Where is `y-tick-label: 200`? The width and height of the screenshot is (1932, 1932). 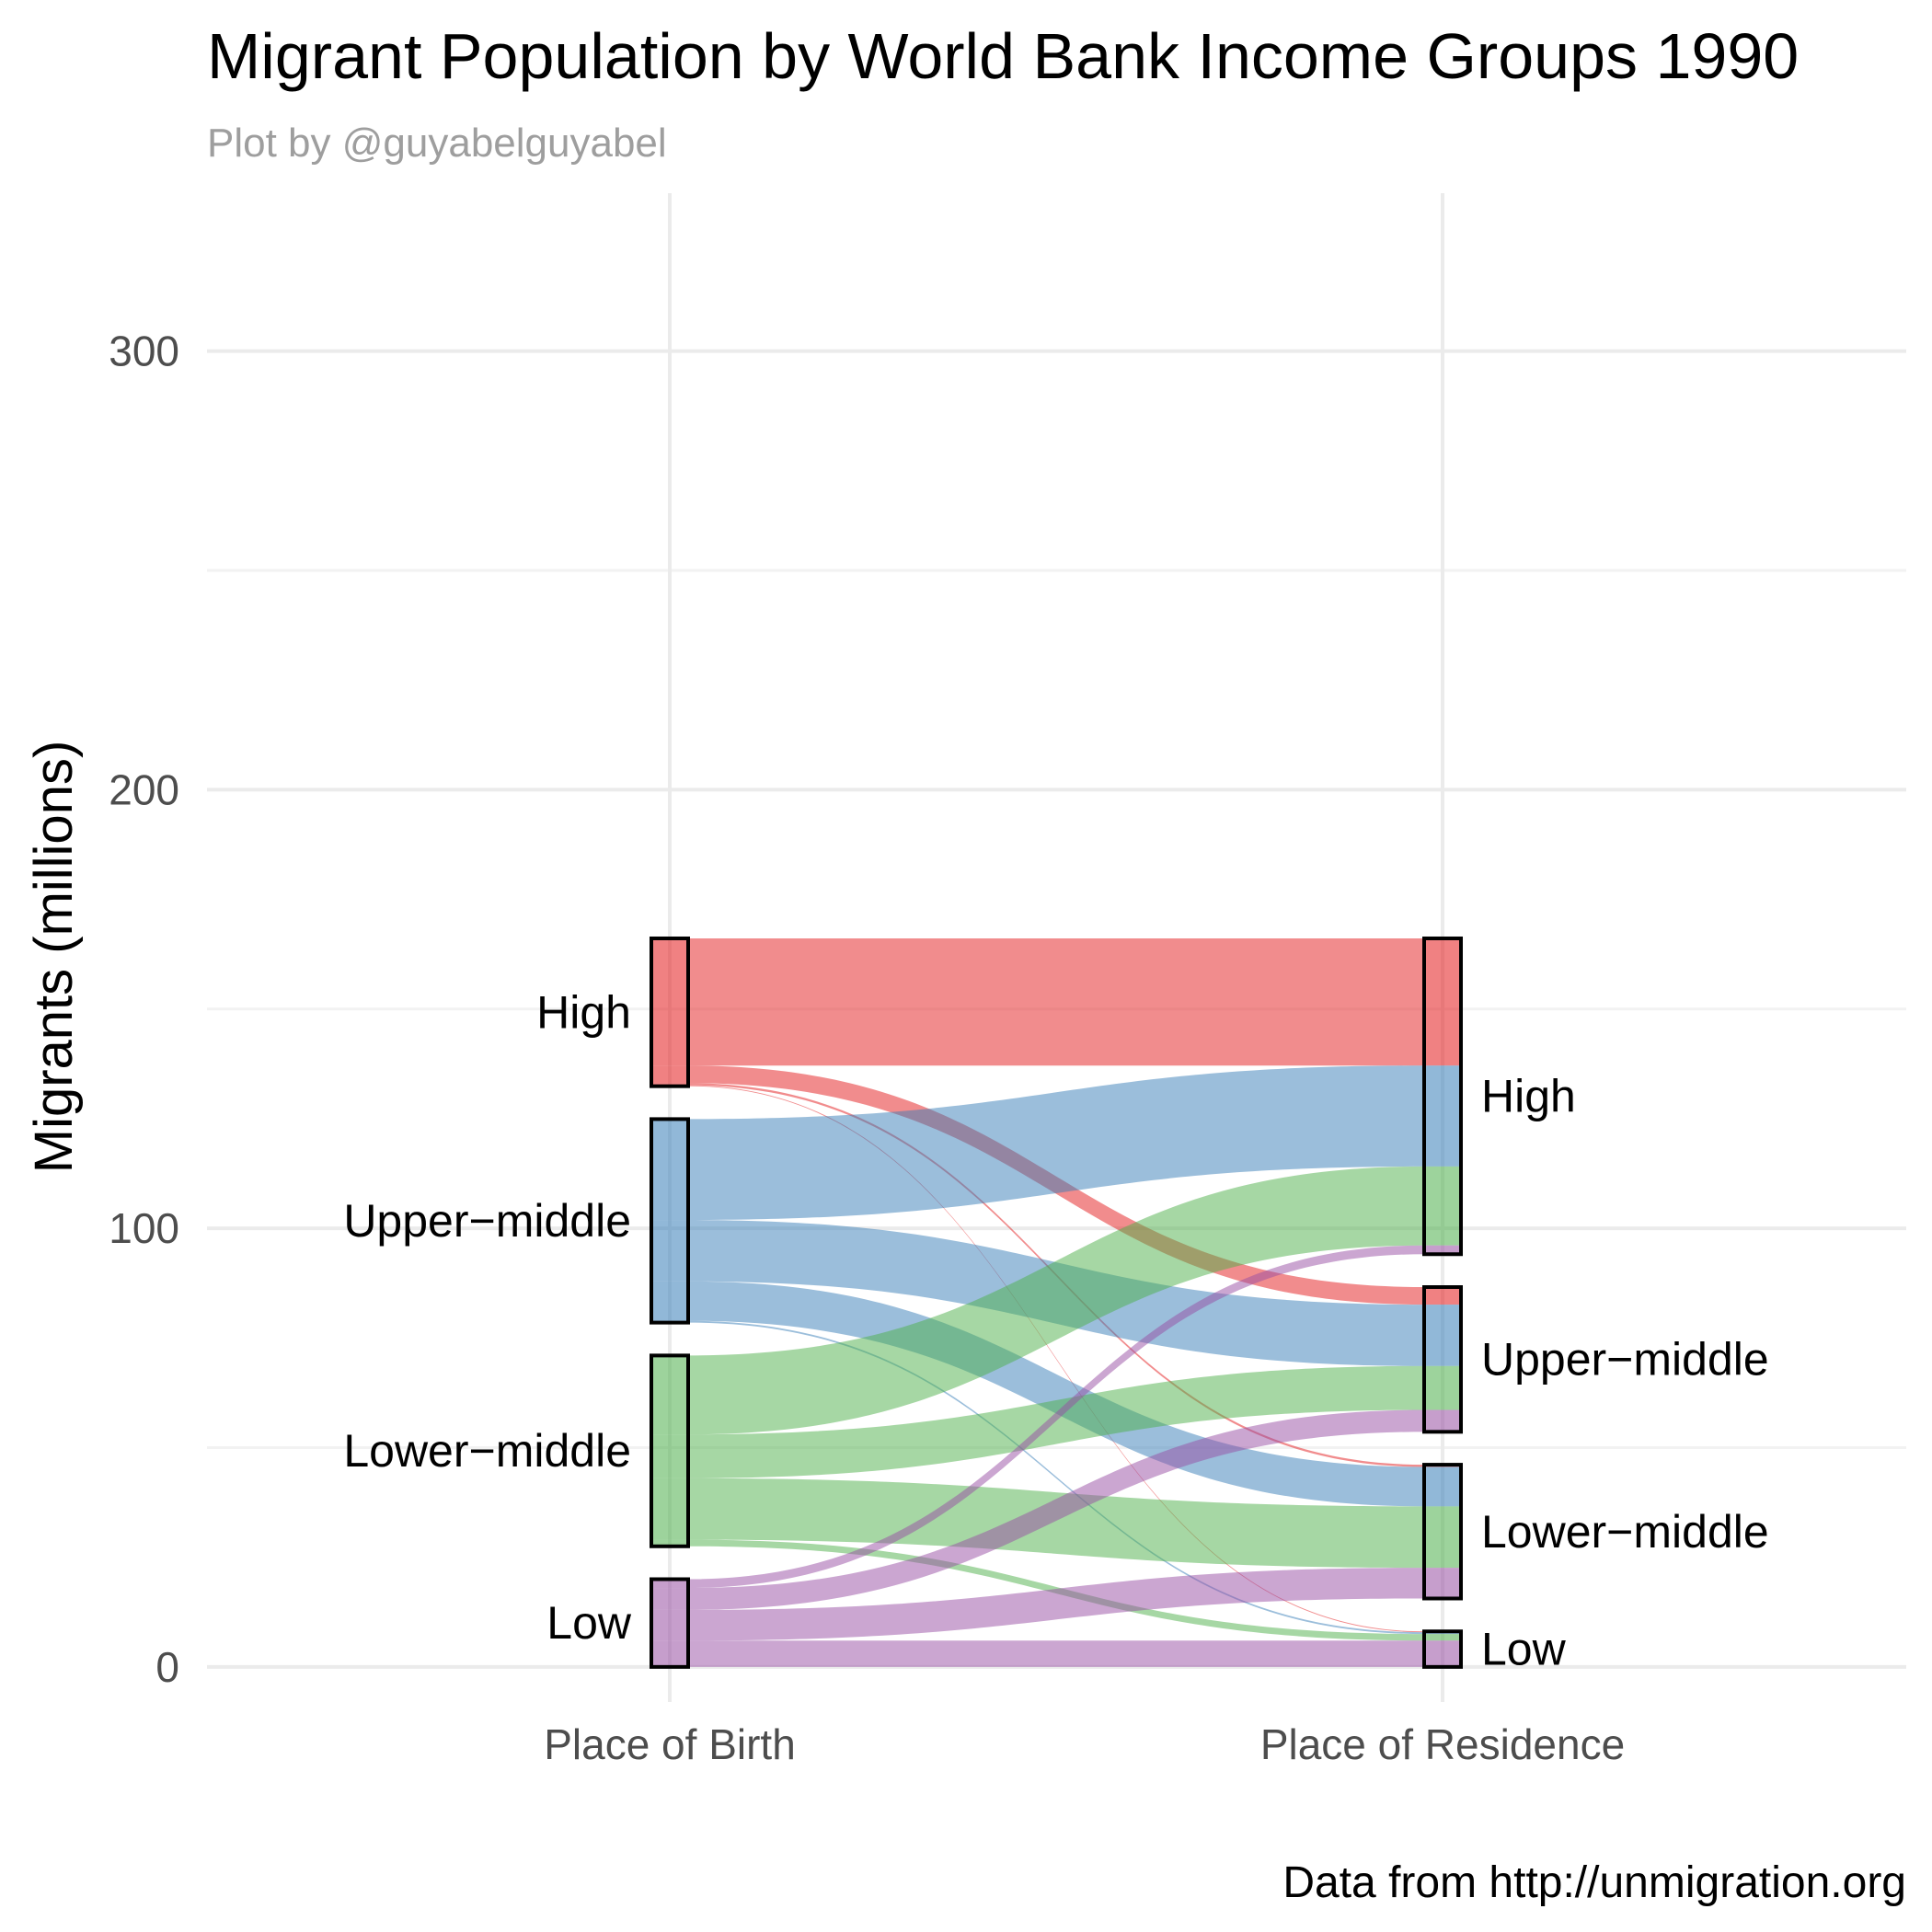
y-tick-label: 200 is located at coordinates (144, 789).